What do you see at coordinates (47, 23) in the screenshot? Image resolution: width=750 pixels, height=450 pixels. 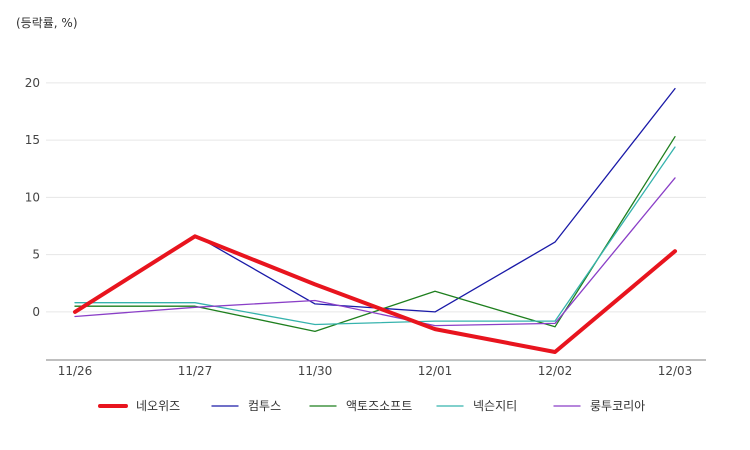 I see `unit-label: (등락률, %)` at bounding box center [47, 23].